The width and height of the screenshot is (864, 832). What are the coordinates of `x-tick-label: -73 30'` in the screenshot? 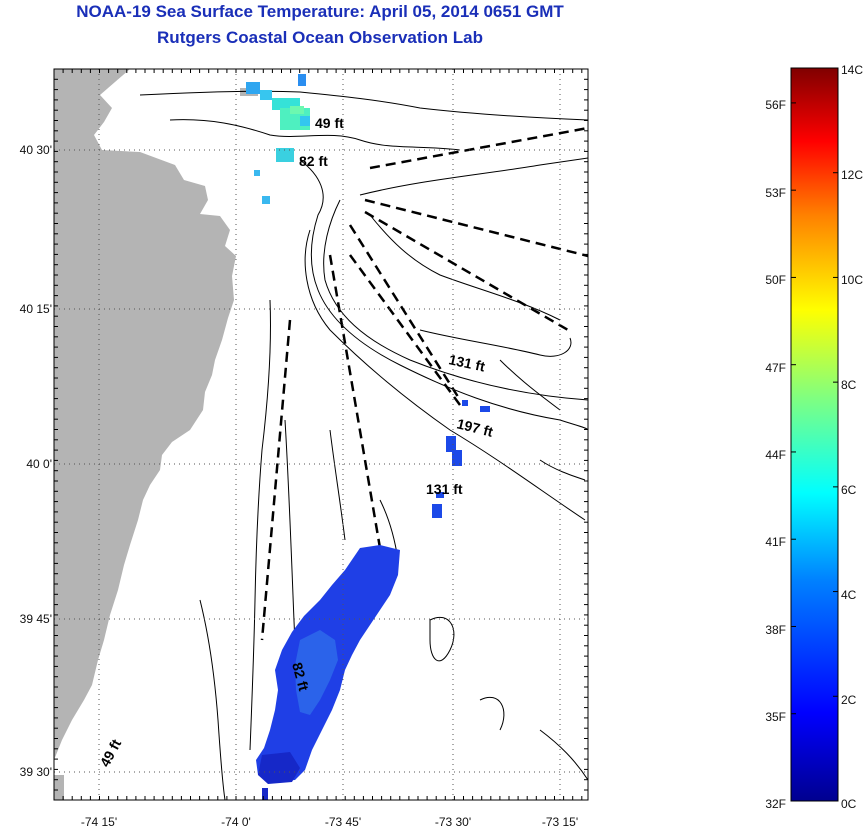 It's located at (453, 822).